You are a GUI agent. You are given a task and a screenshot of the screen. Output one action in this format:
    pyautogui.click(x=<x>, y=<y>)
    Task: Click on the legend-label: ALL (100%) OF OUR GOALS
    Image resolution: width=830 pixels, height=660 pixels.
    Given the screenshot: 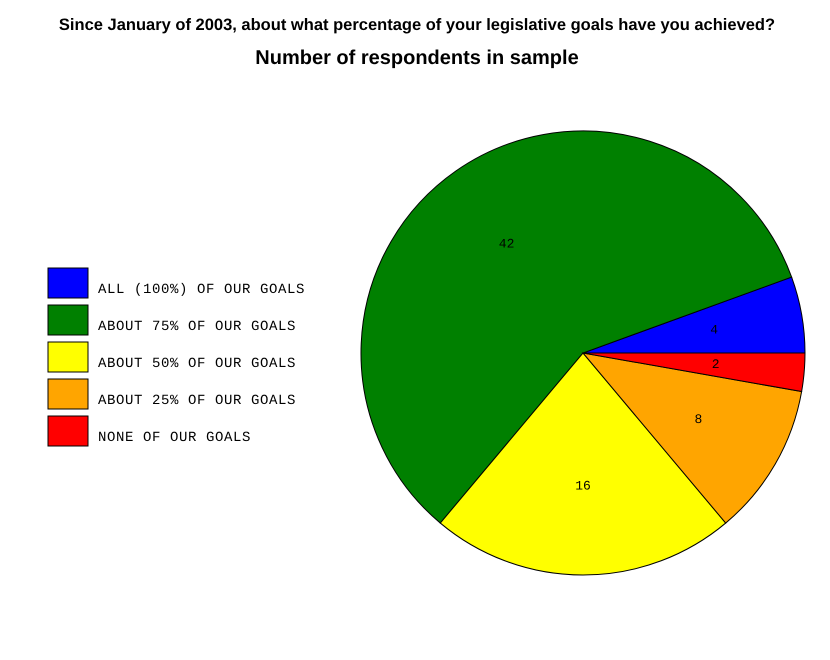 What is the action you would take?
    pyautogui.click(x=202, y=290)
    